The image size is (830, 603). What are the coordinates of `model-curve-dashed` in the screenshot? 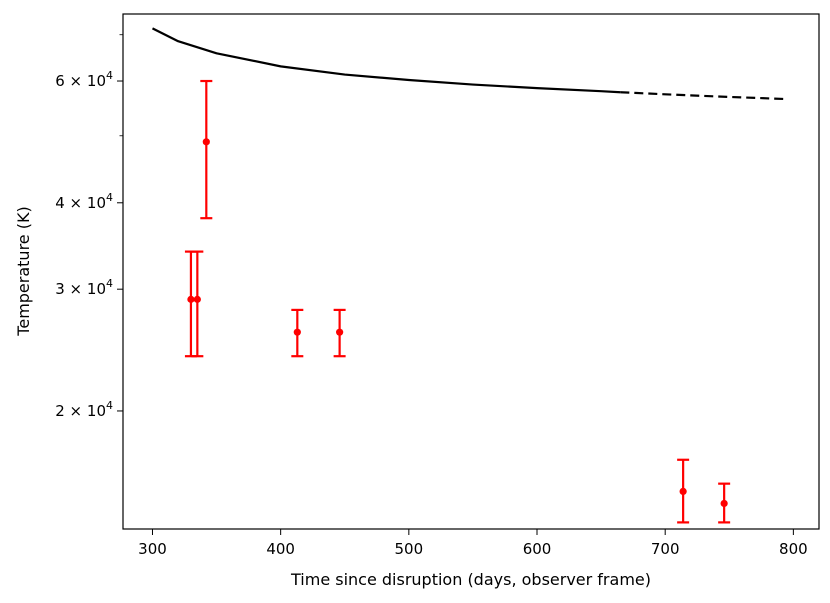 It's located at (704, 96).